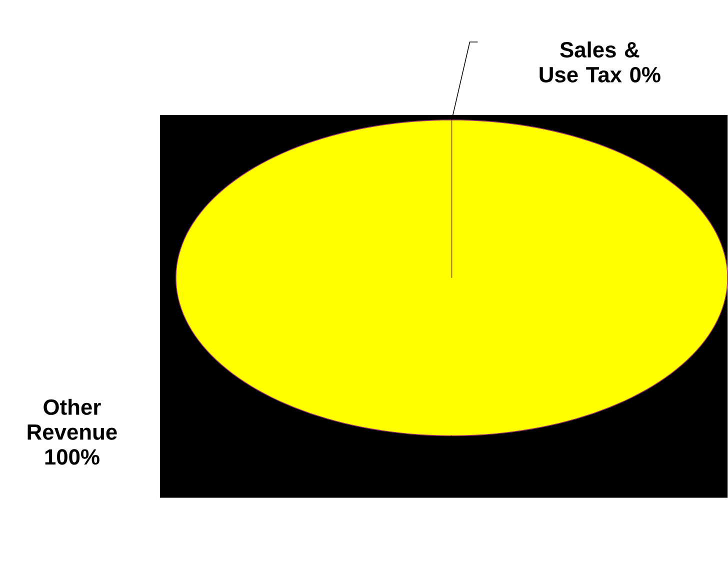 The image size is (728, 567). Describe the element at coordinates (645, 75) in the screenshot. I see `text: 0%` at that location.